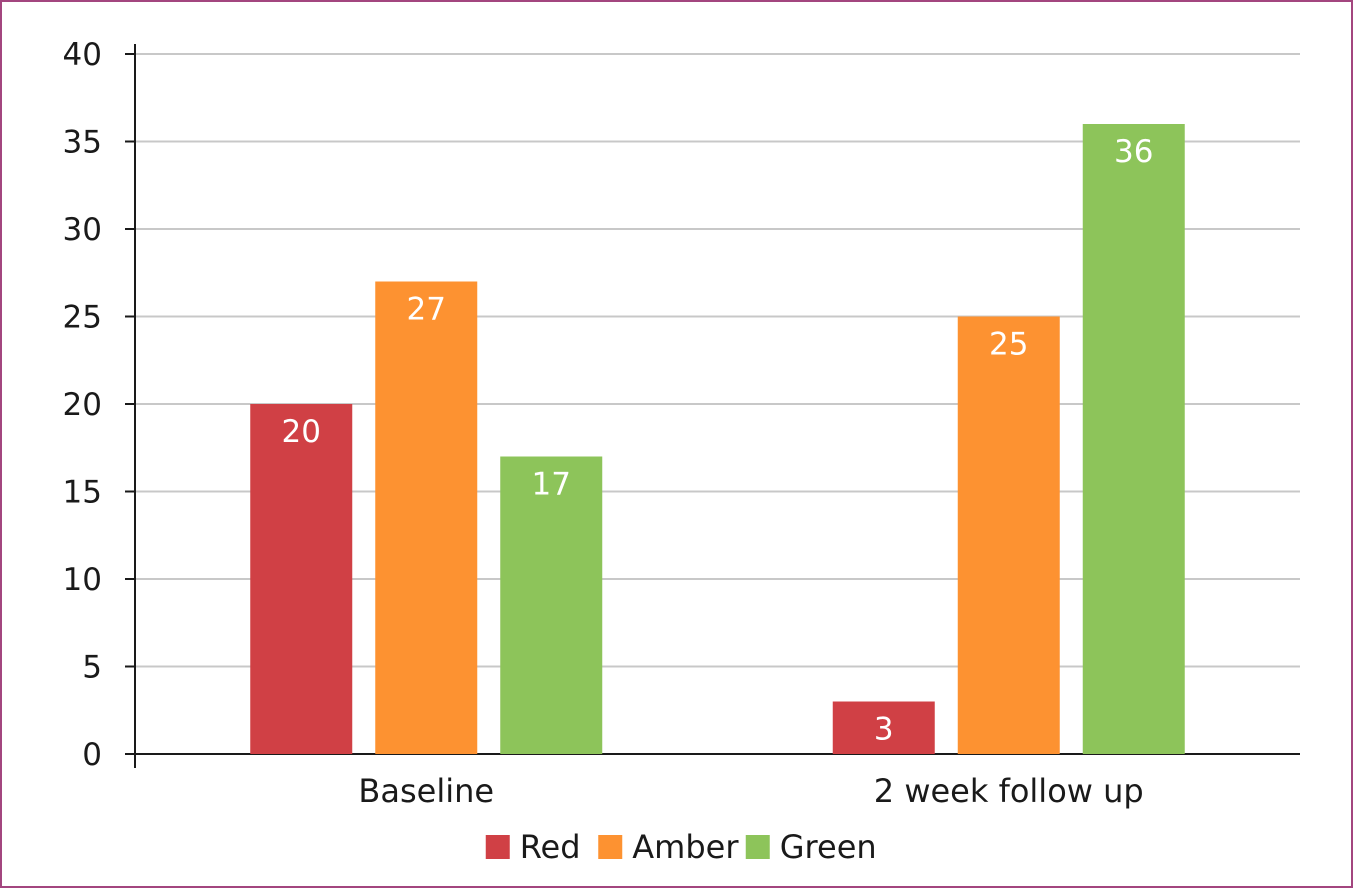 The image size is (1353, 888). What do you see at coordinates (92, 755) in the screenshot?
I see `y-tick-label-0: 0` at bounding box center [92, 755].